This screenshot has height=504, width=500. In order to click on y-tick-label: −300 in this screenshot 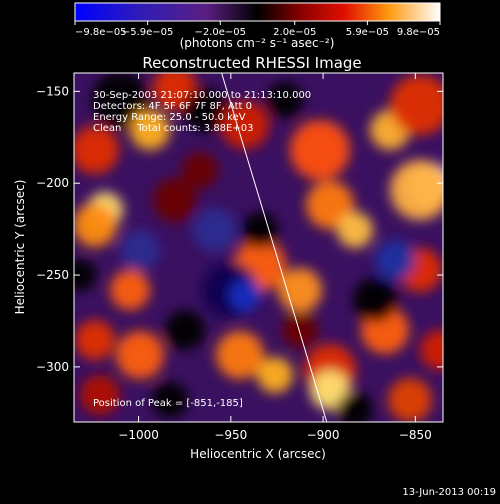, I will do `click(52, 367)`.